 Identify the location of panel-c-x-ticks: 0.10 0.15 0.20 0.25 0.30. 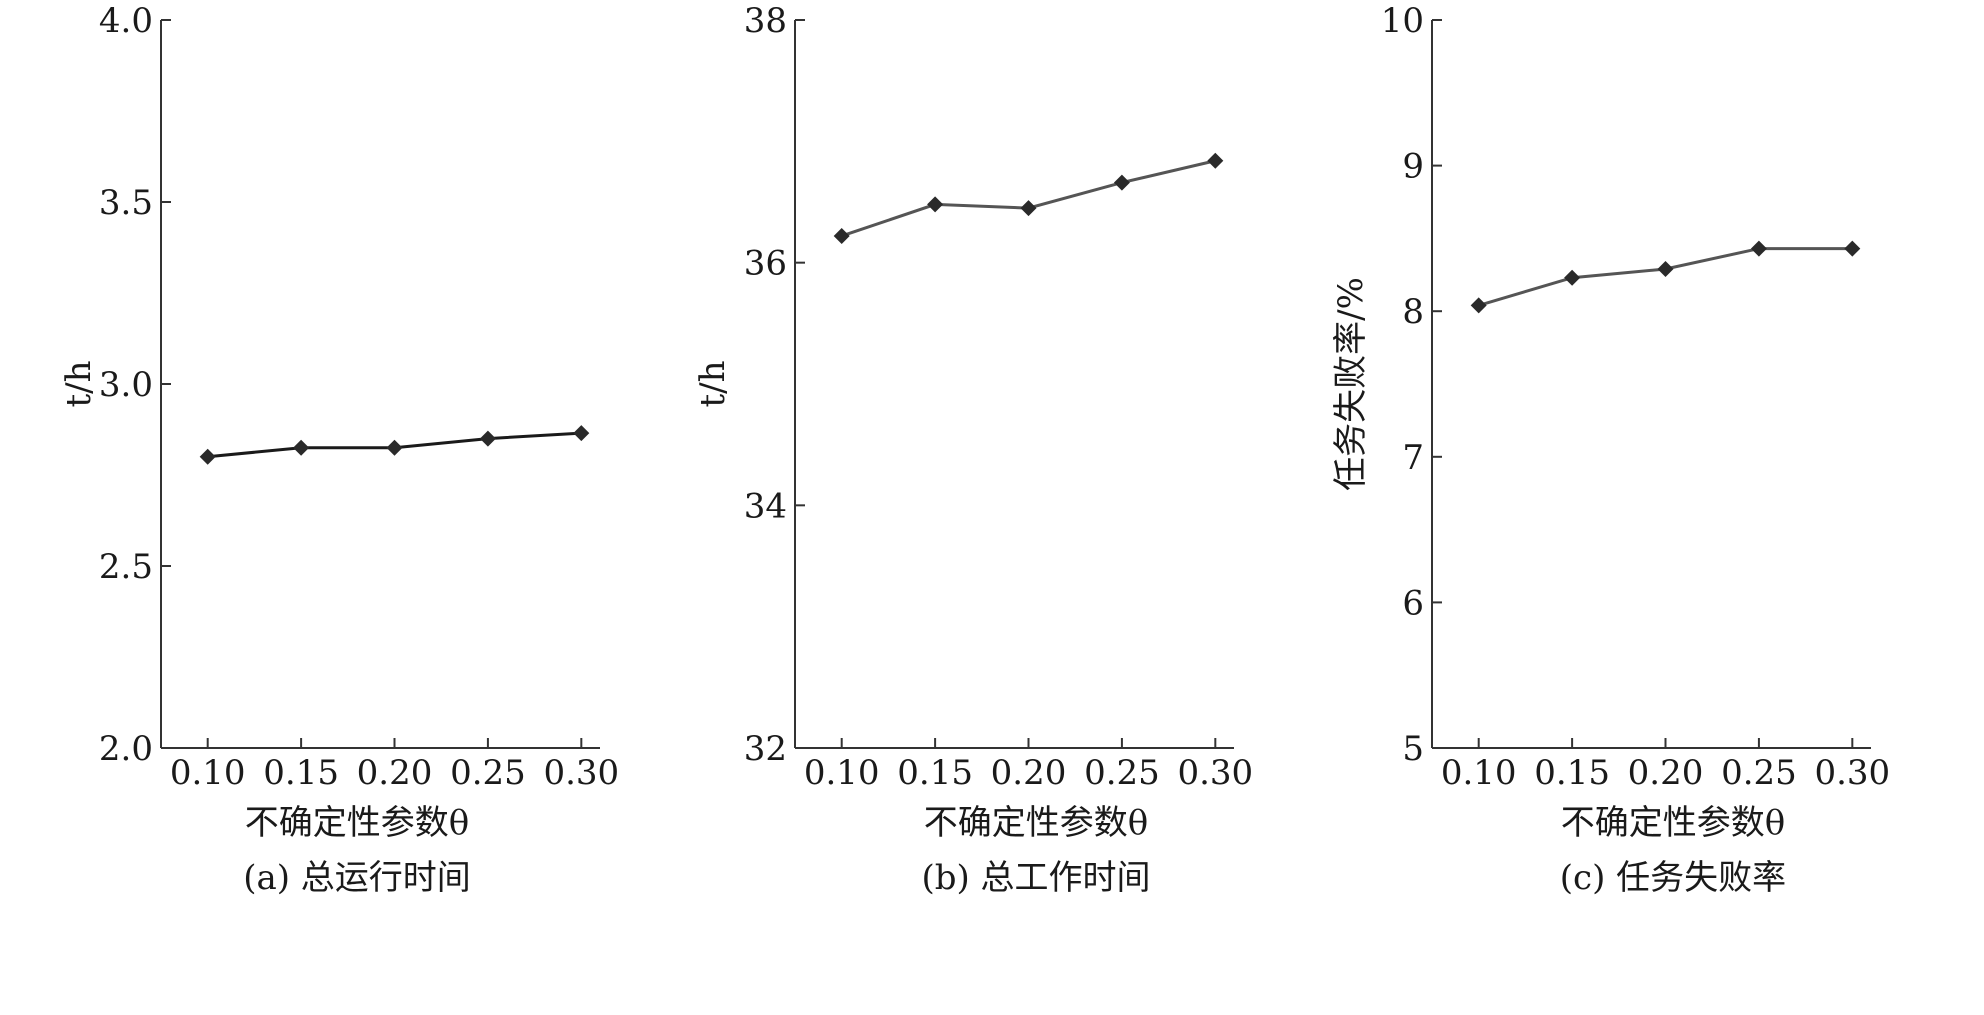
(1665, 765).